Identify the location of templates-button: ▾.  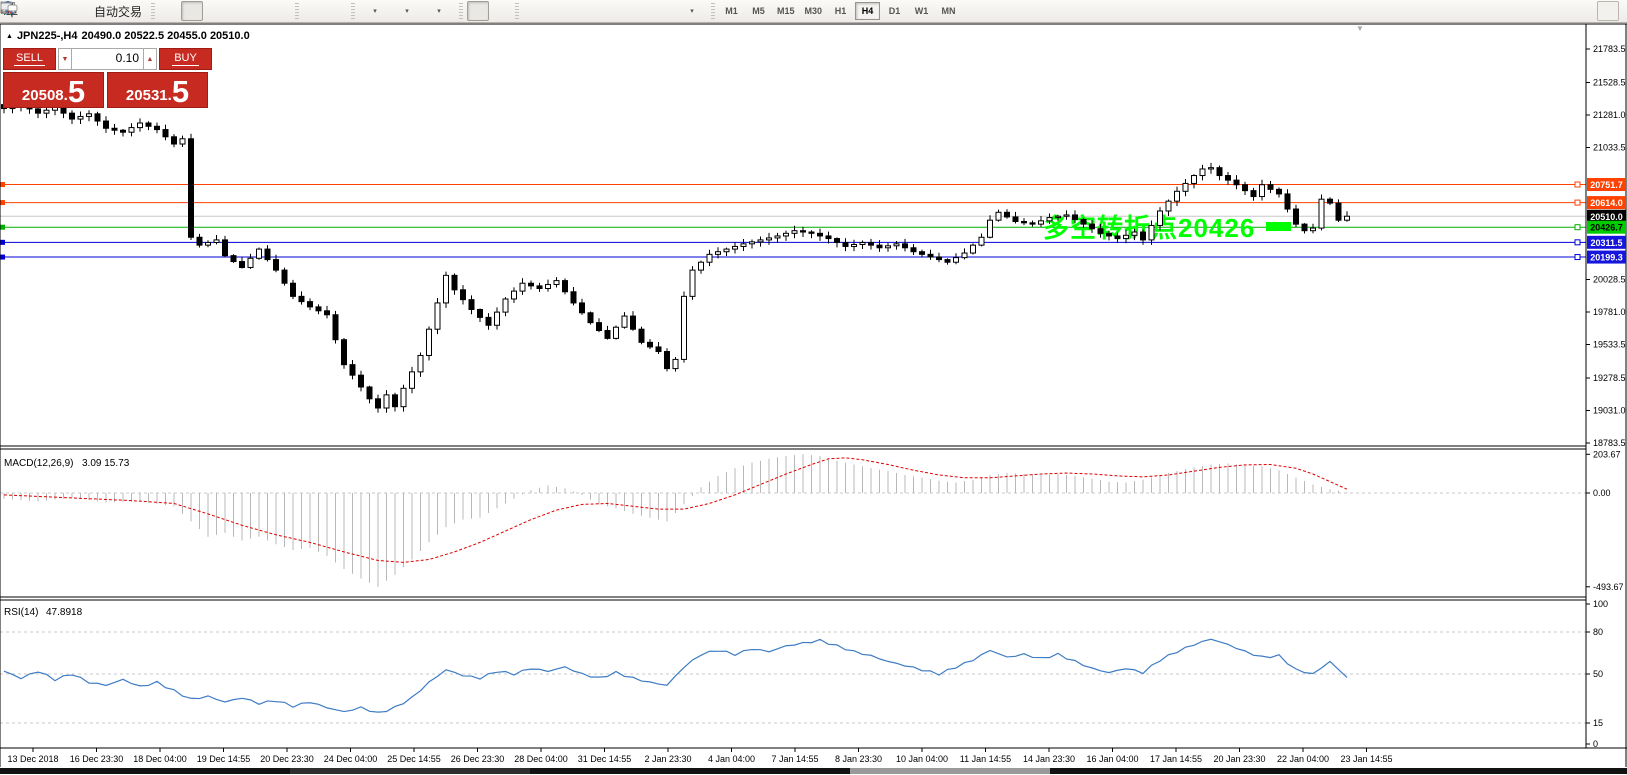
(228, 11).